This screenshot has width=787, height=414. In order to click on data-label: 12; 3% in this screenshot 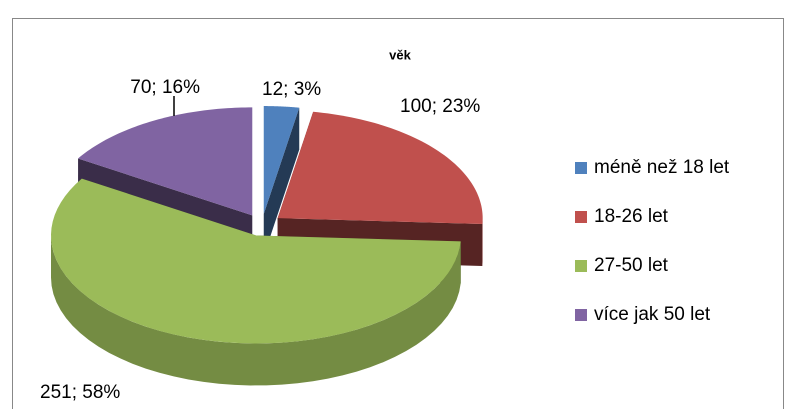, I will do `click(291, 89)`.